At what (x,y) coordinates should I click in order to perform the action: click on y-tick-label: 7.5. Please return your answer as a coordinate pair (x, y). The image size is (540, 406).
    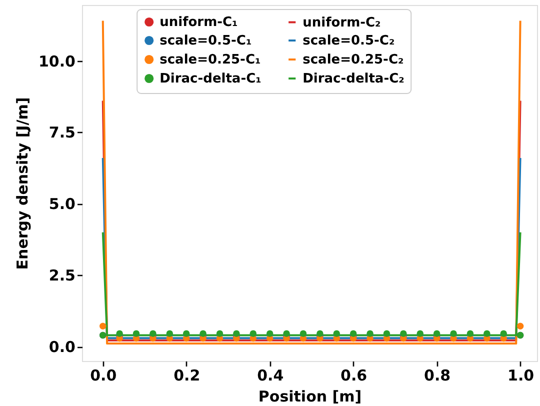
    Looking at the image, I should click on (62, 133).